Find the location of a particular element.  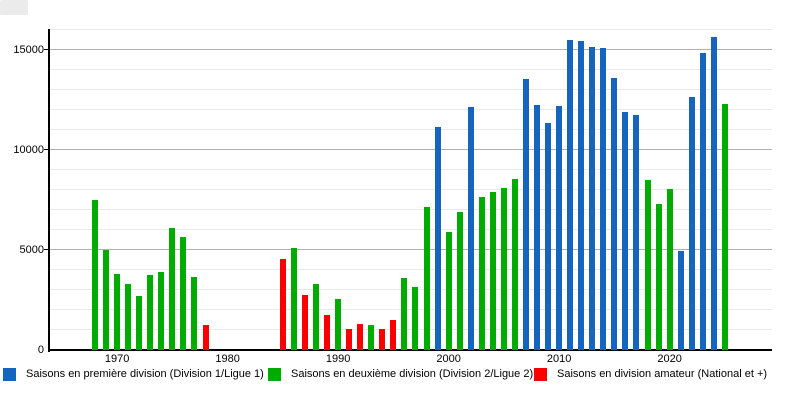

bar-division2-1973 is located at coordinates (150, 312).